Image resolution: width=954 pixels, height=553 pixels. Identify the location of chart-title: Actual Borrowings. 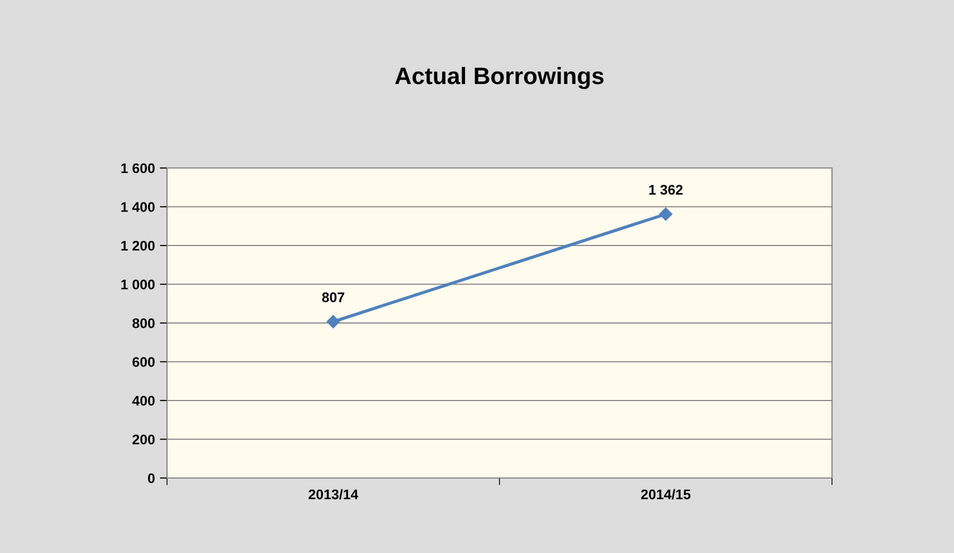
(499, 78).